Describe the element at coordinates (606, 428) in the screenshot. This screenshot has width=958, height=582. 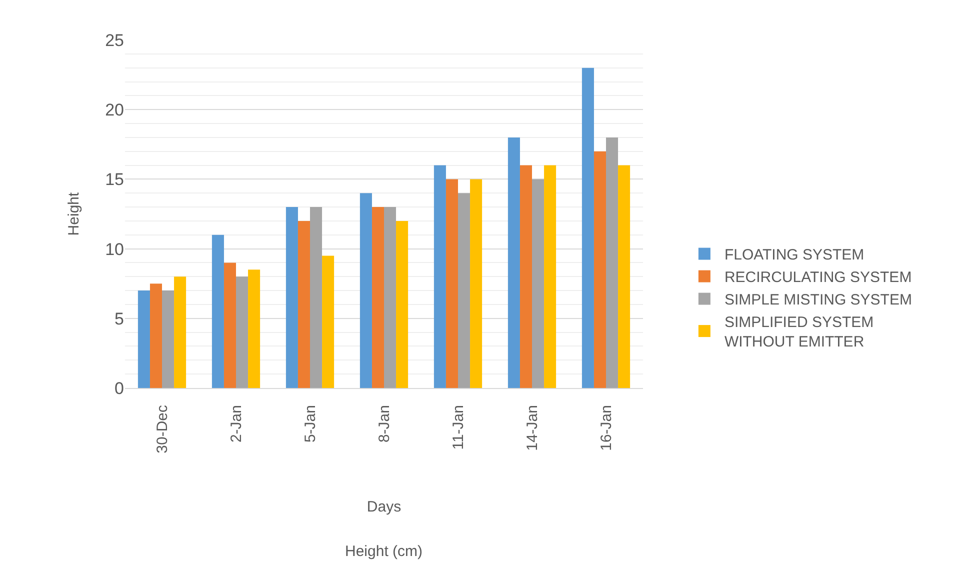
I see `x-tick-label: 16-Jan` at that location.